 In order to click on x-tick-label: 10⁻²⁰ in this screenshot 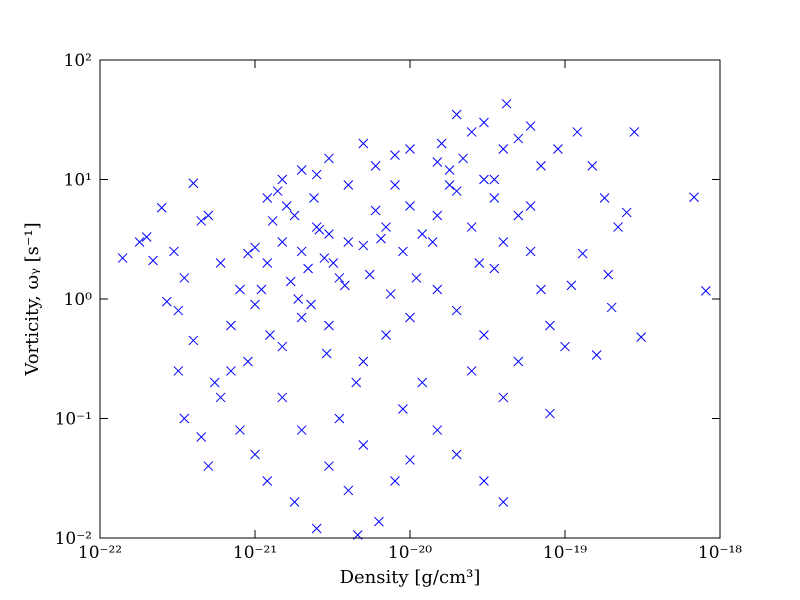, I will do `click(410, 553)`.